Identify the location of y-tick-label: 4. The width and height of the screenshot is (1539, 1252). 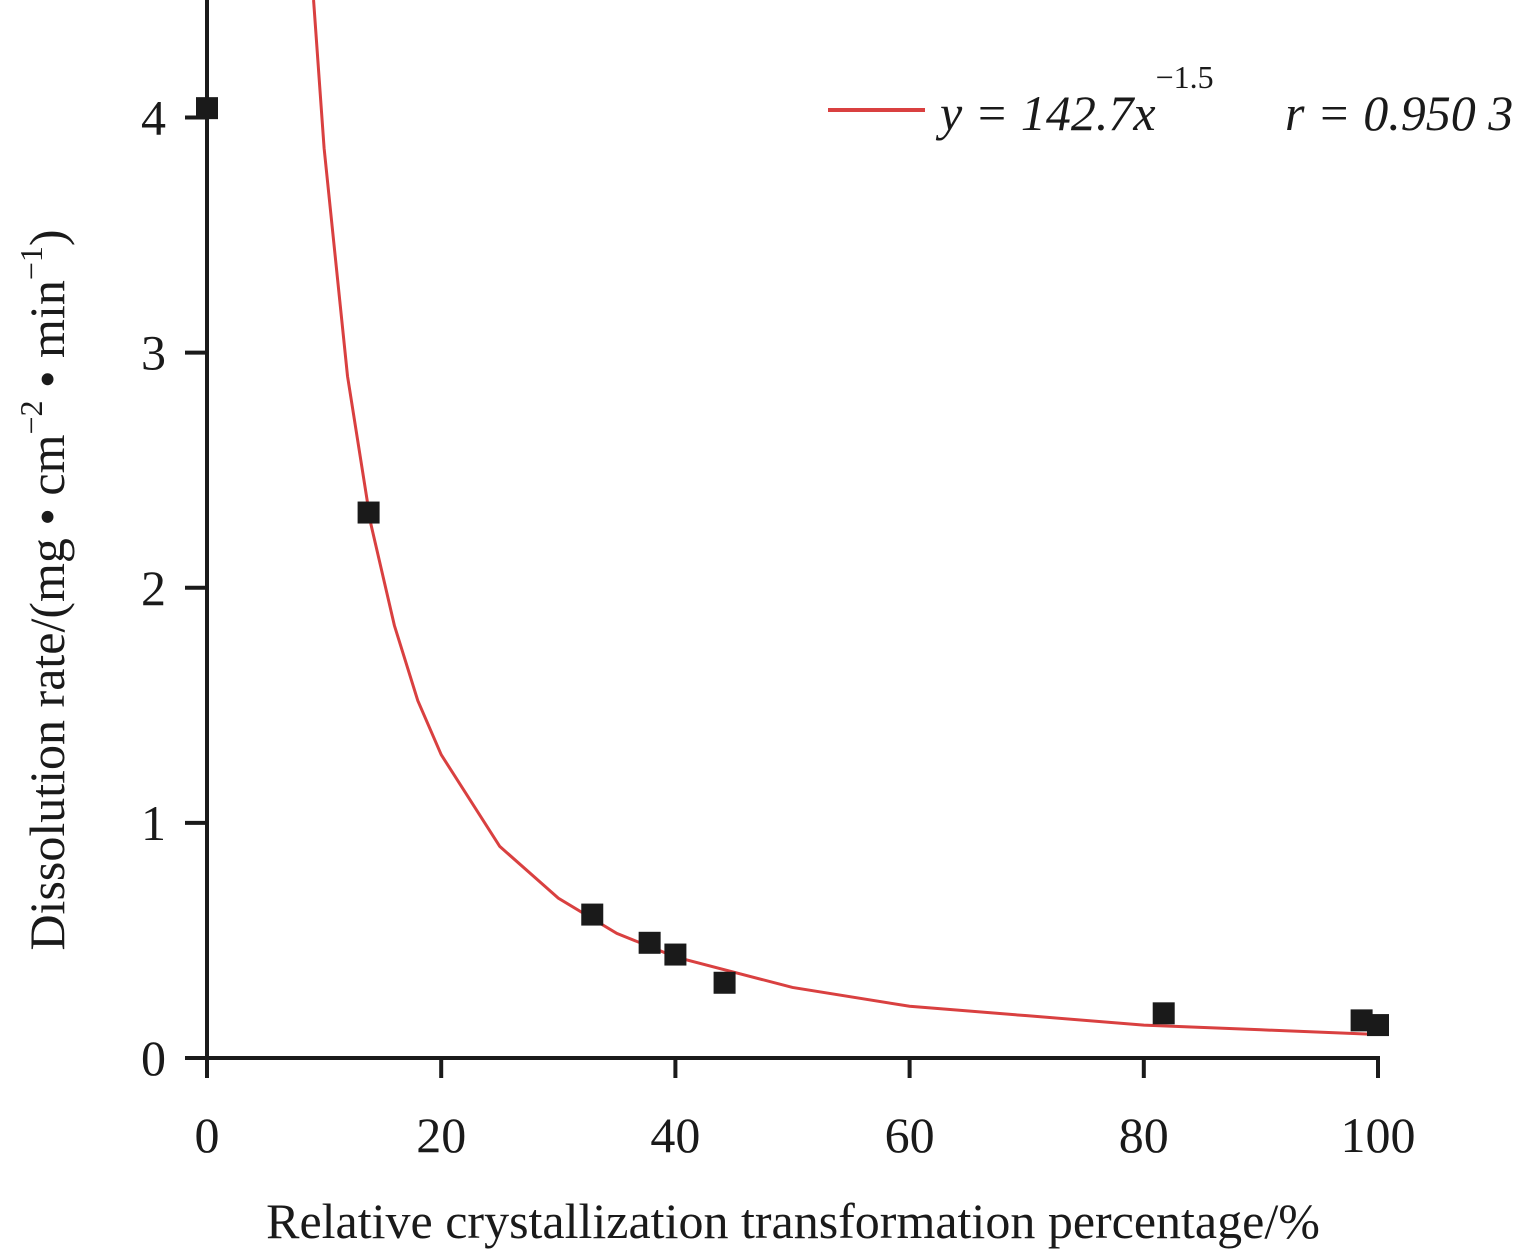
(153, 118).